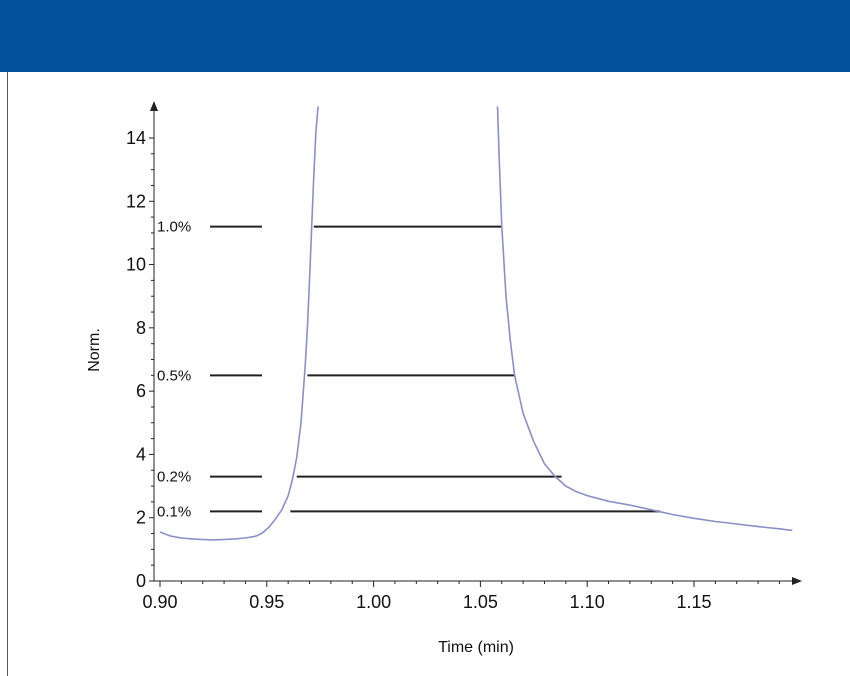 This screenshot has height=676, width=850. What do you see at coordinates (239, 323) in the screenshot?
I see `curve-segment` at bounding box center [239, 323].